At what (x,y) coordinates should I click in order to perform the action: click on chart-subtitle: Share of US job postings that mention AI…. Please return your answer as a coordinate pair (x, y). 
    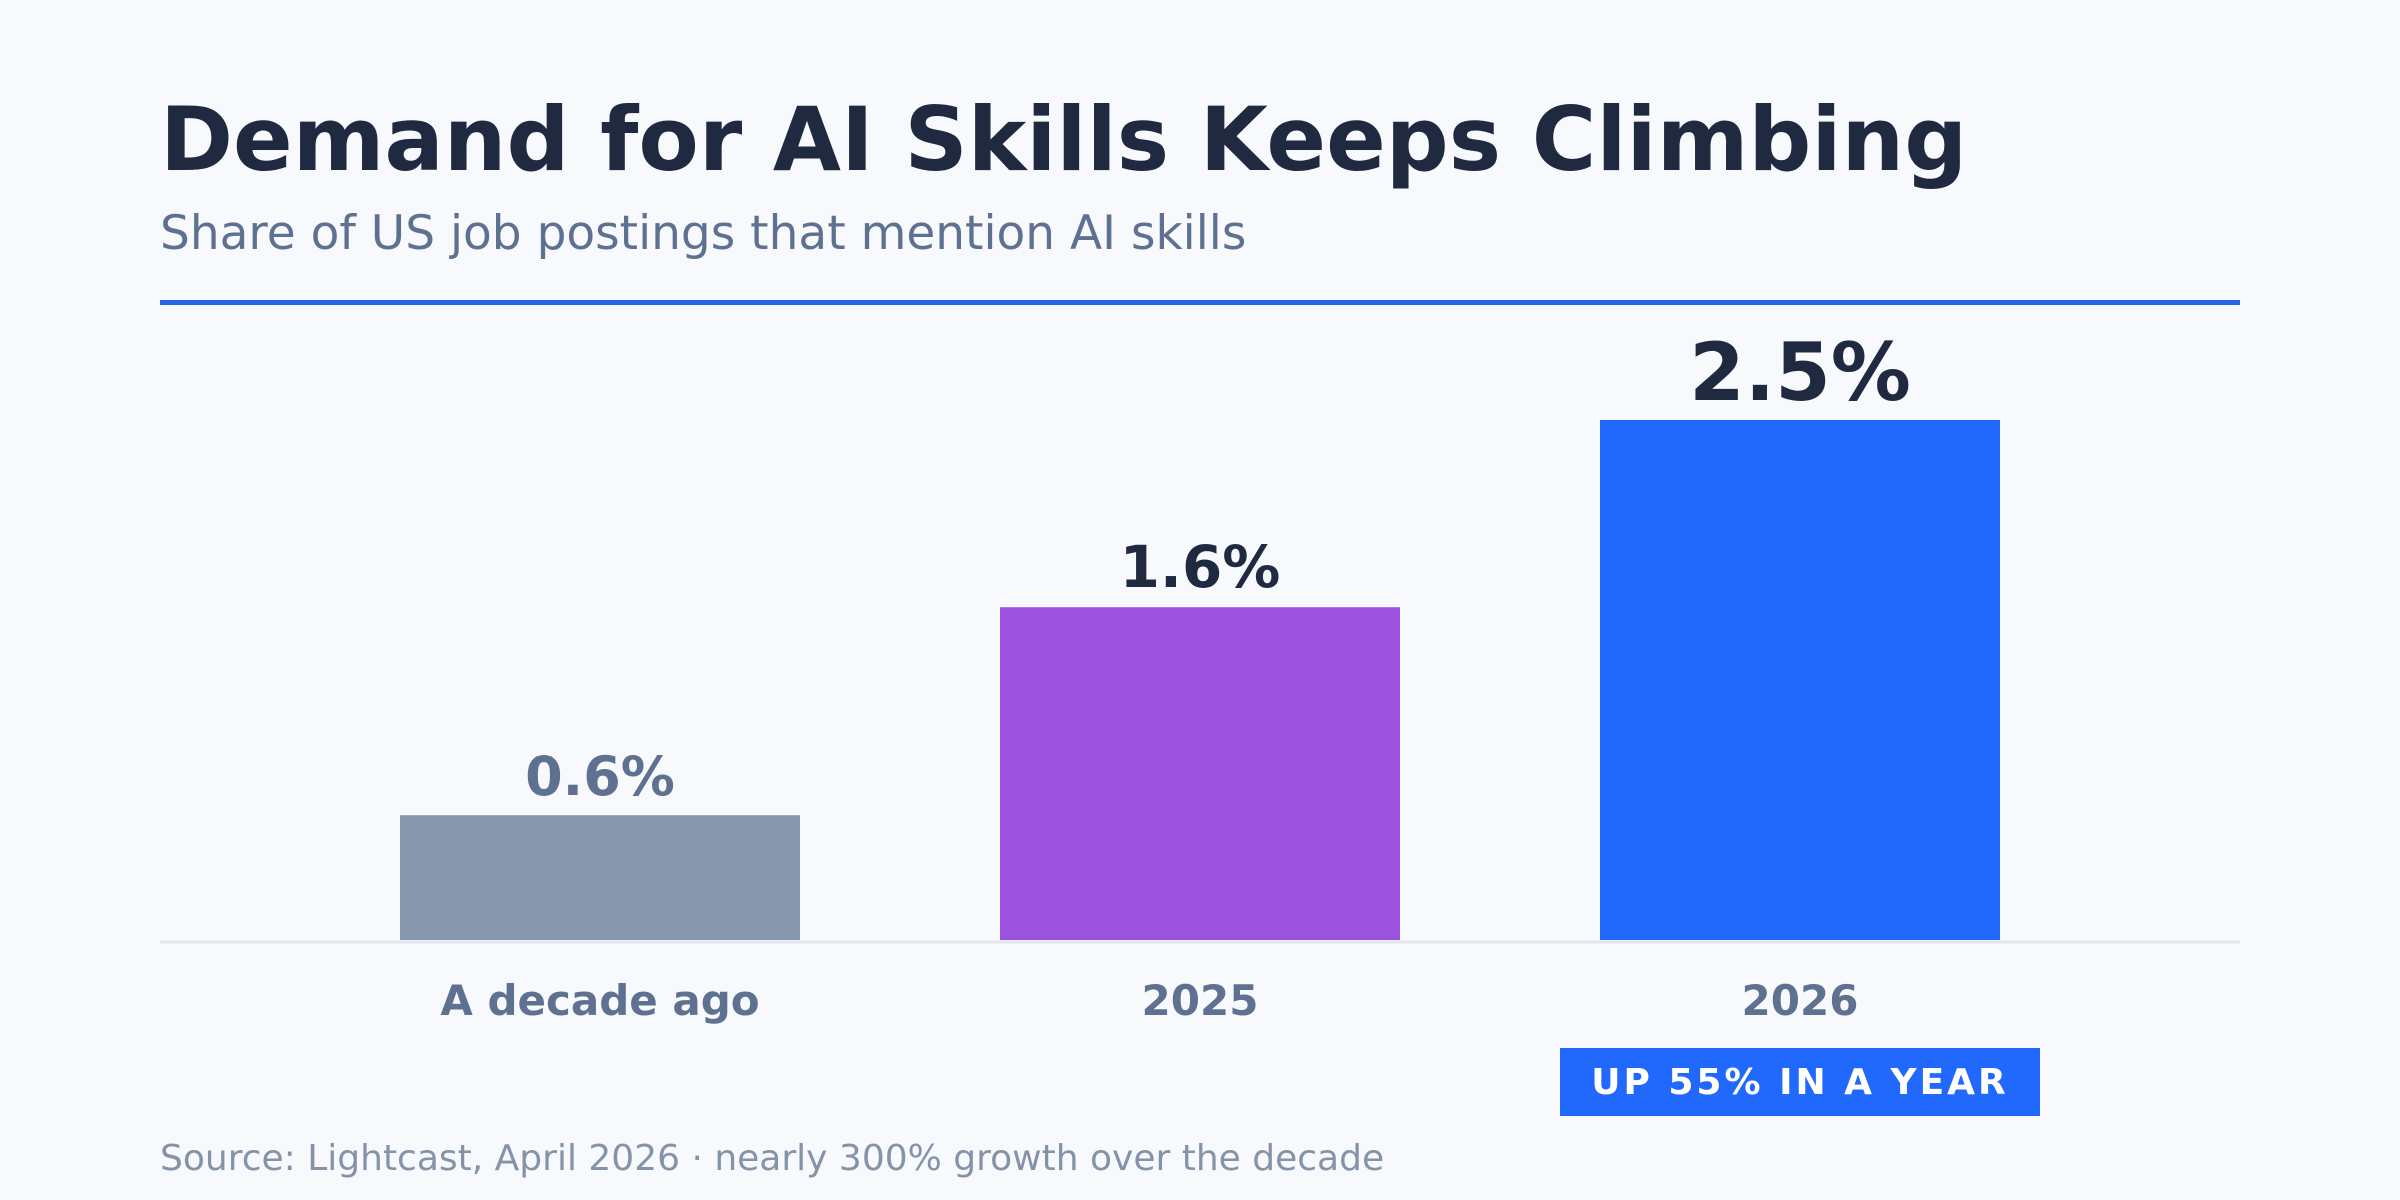
    Looking at the image, I should click on (703, 233).